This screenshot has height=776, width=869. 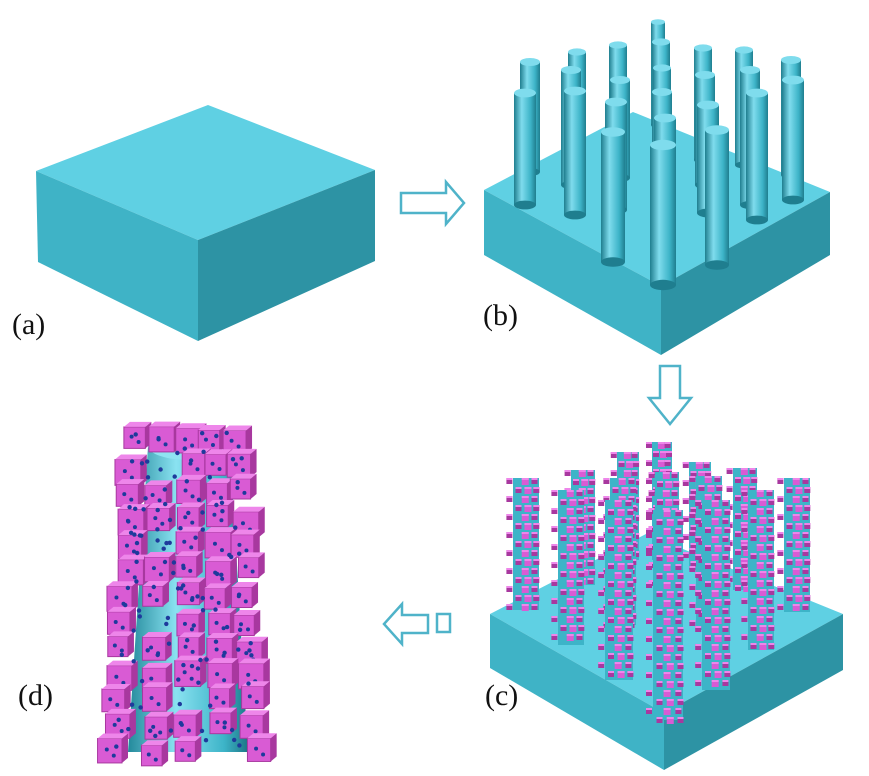 I want to click on decorated-rod-array, so click(x=658, y=583).